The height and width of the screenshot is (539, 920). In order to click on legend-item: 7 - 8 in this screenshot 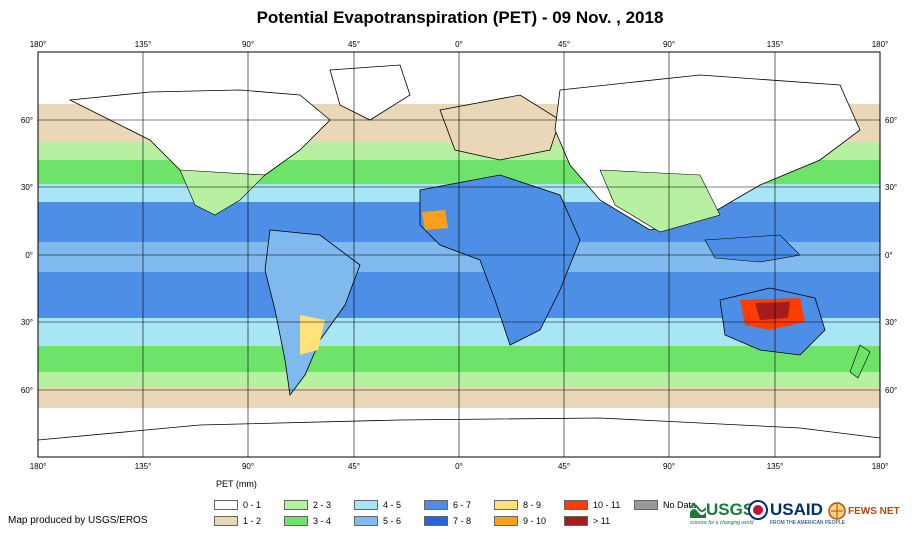, I will do `click(447, 521)`.